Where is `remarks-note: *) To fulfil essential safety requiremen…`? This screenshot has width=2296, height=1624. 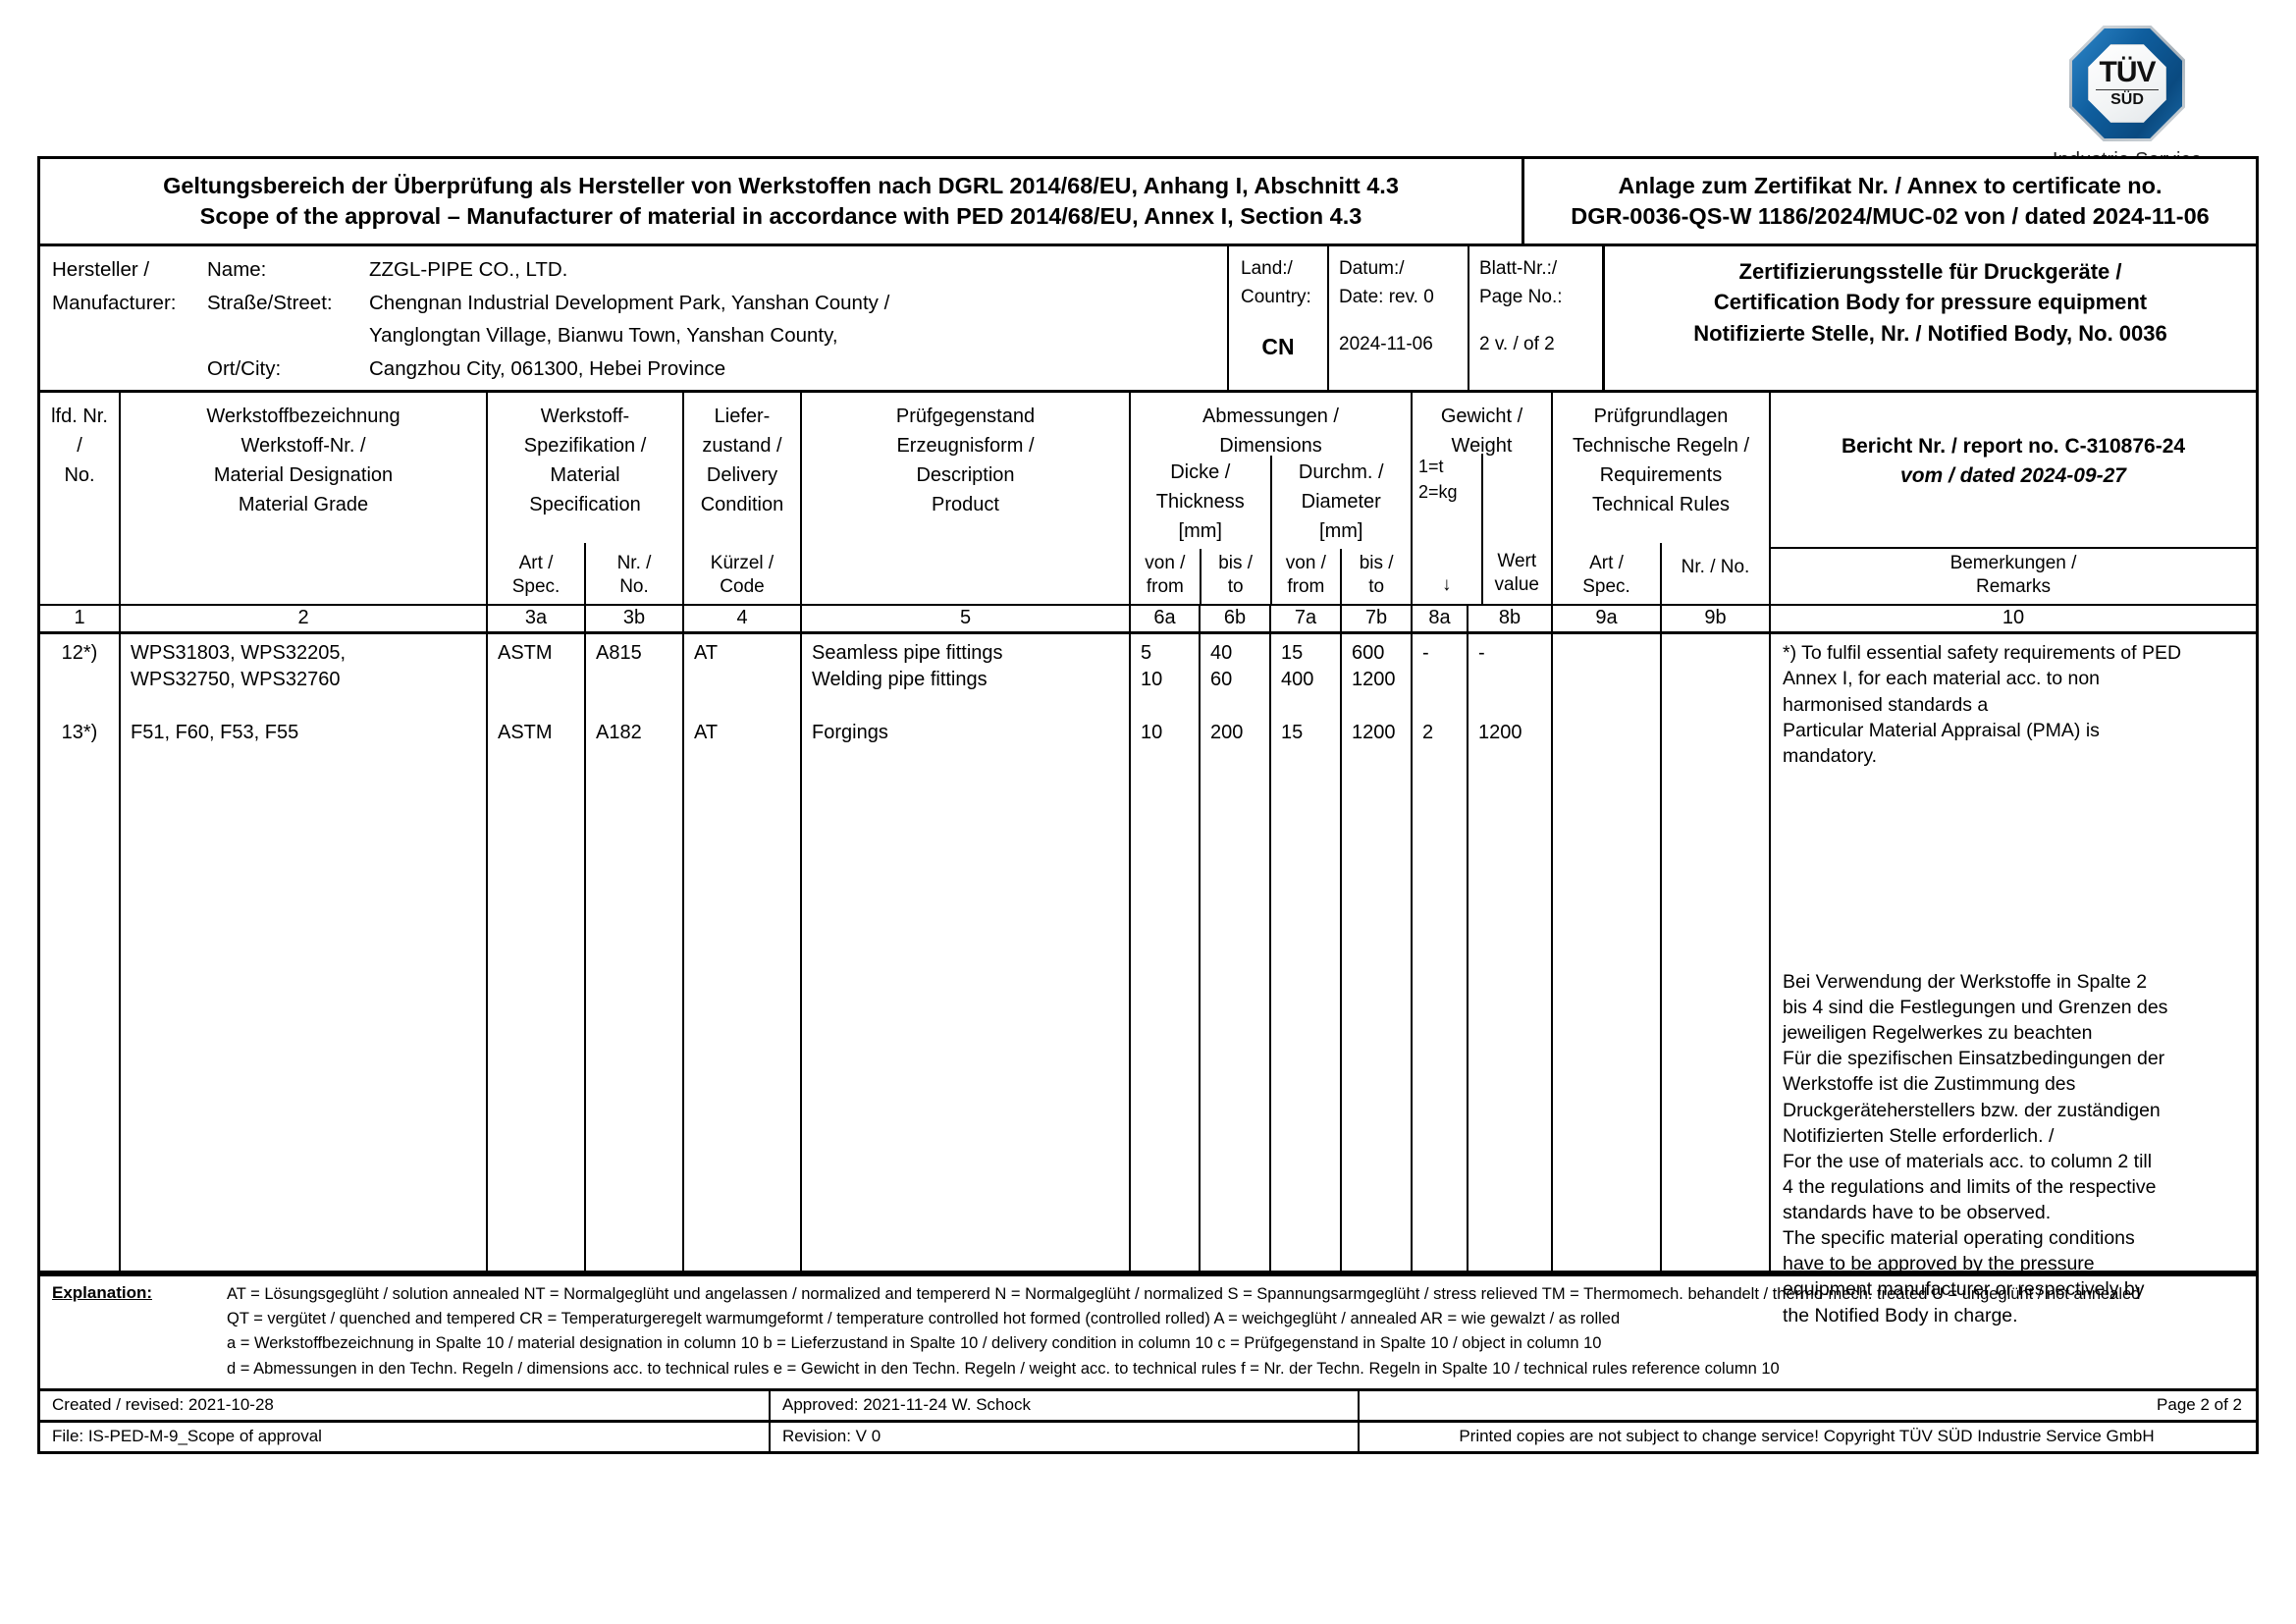
remarks-note: *) To fulfil essential safety requiremen… is located at coordinates (2014, 701).